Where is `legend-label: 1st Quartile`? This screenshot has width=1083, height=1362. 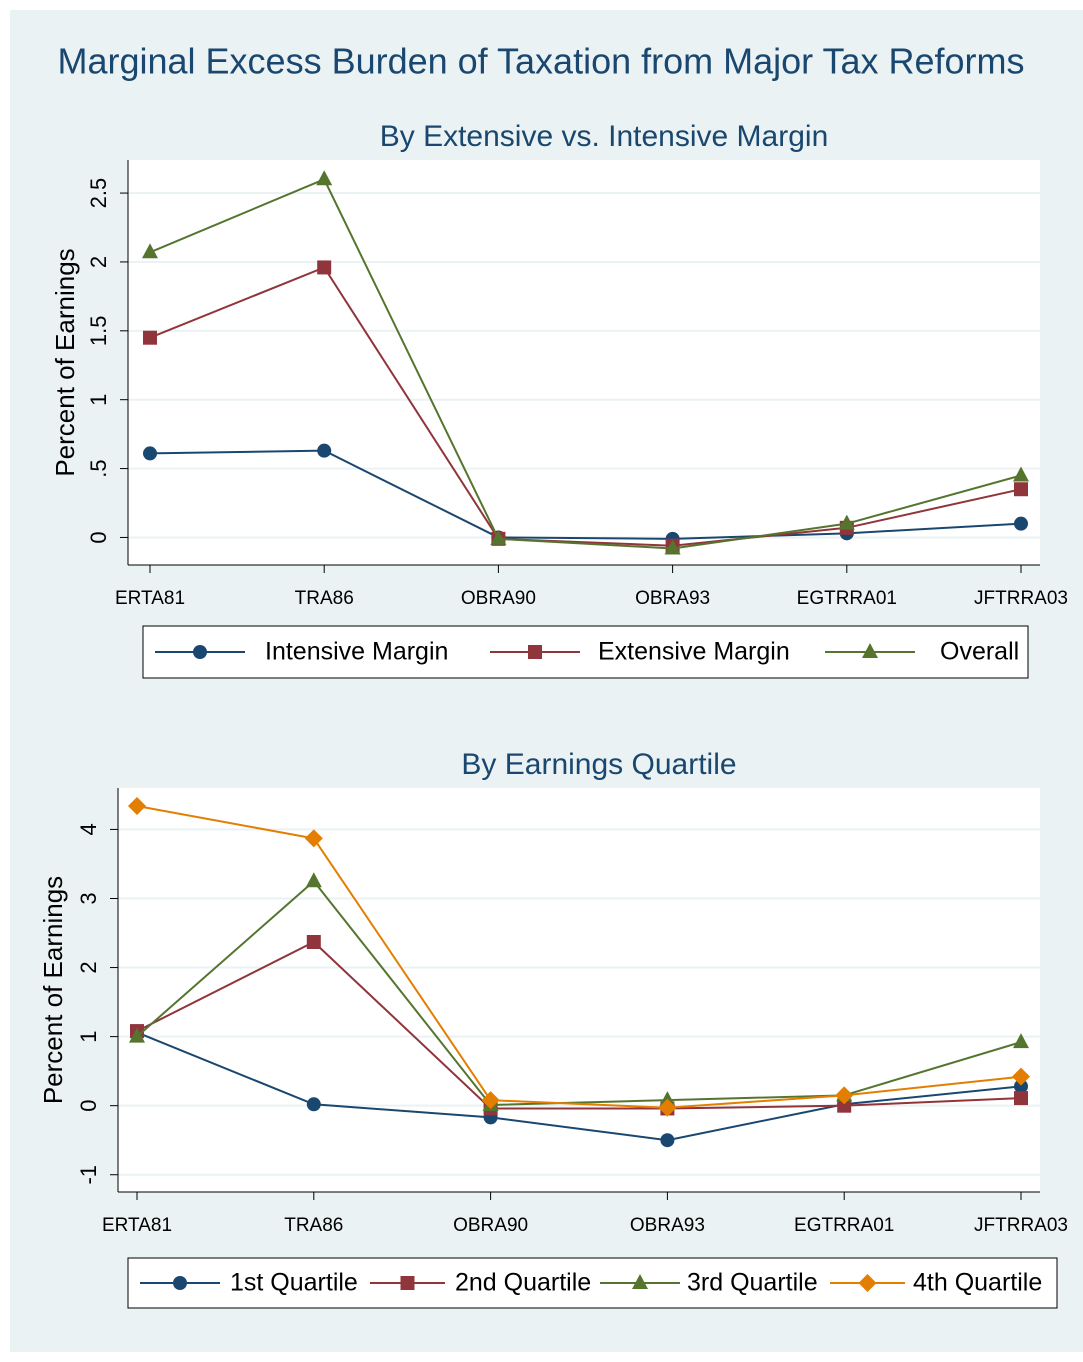 legend-label: 1st Quartile is located at coordinates (294, 1283).